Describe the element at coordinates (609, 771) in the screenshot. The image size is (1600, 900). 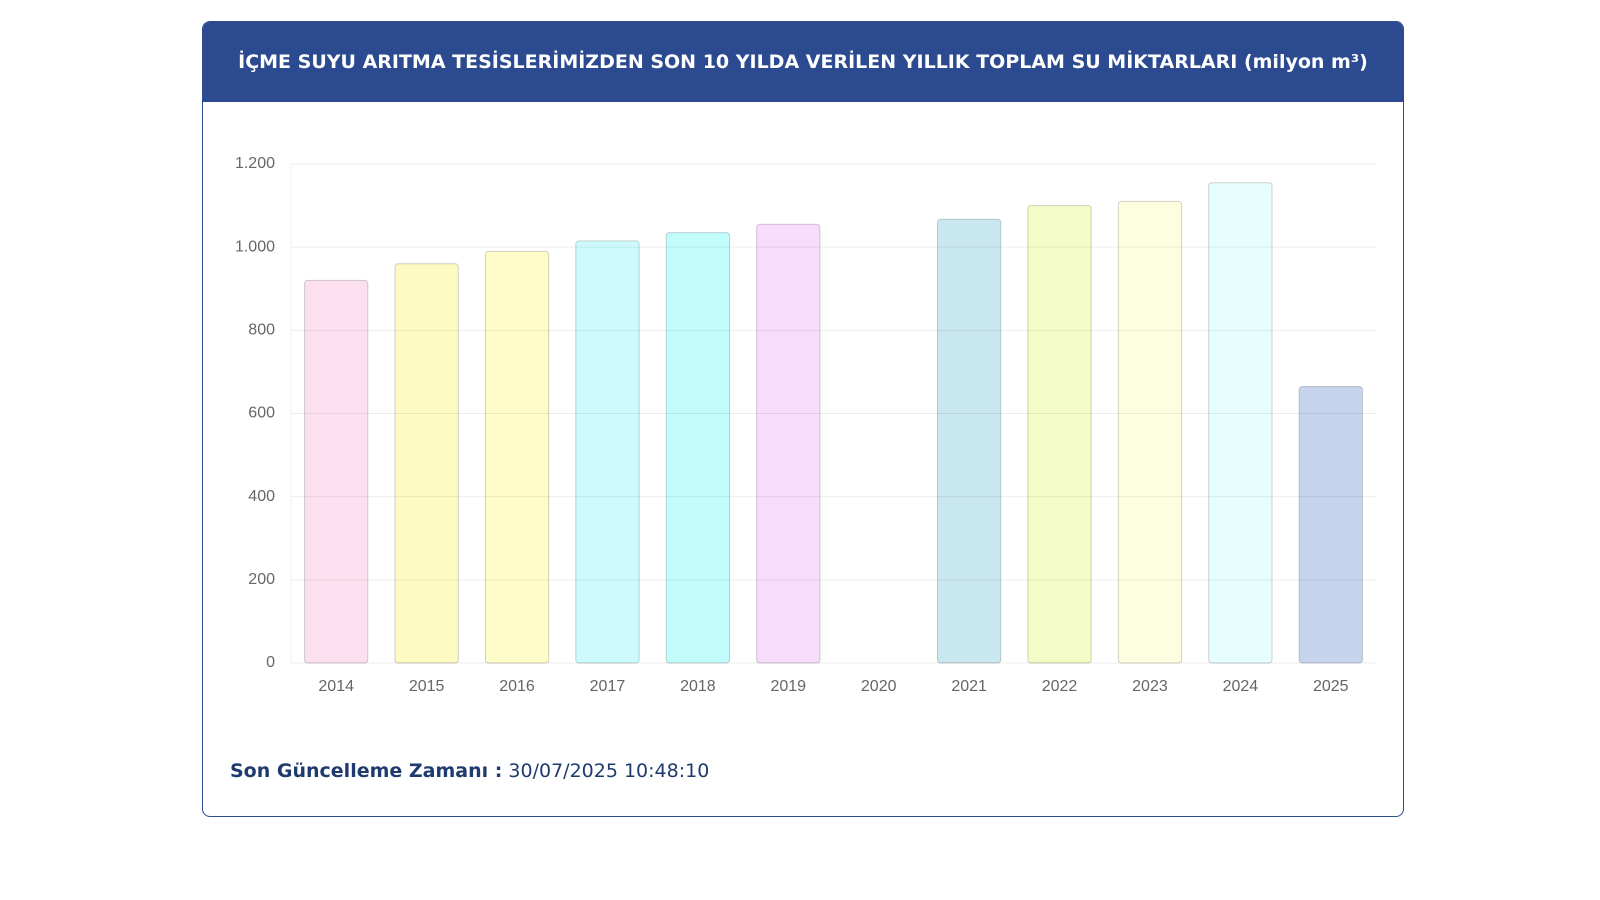
I see `update-time: 30/07/2025 10:48:10` at that location.